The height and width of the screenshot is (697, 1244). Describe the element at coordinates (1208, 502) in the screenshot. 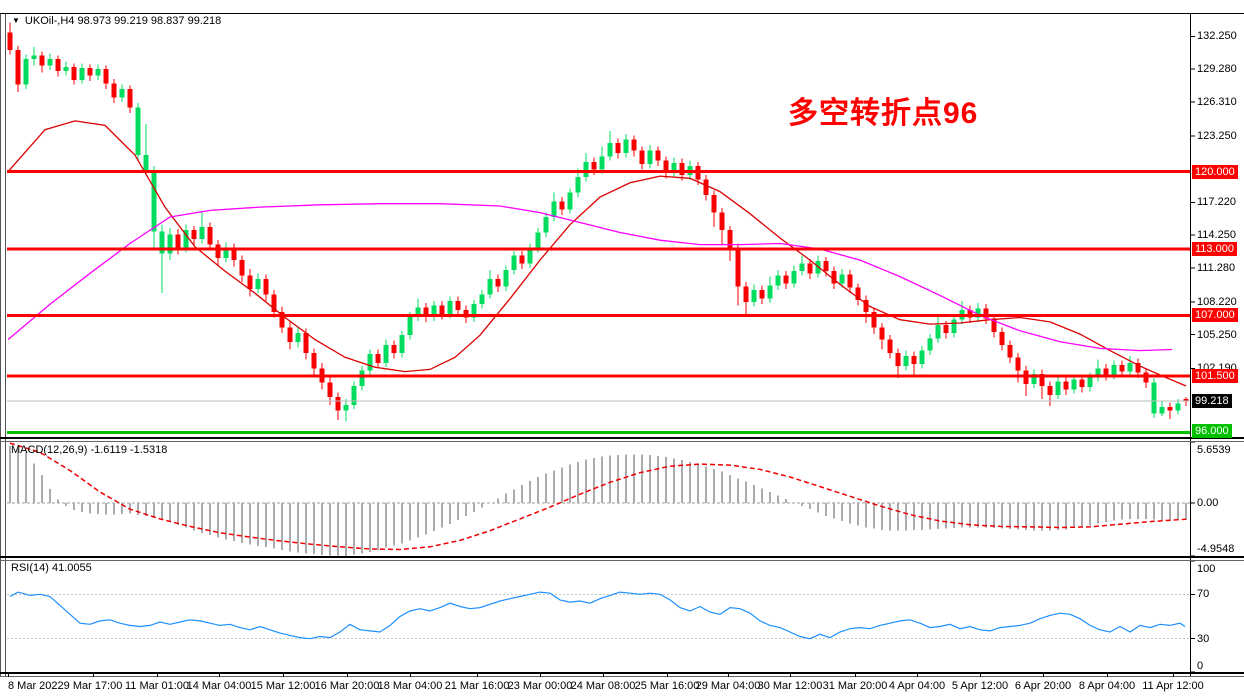

I see `macd-axis-label: 0.00` at that location.